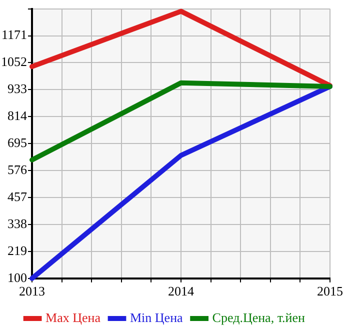 The width and height of the screenshot is (345, 335). What do you see at coordinates (17, 88) in the screenshot?
I see `y-tick-label: 933` at bounding box center [17, 88].